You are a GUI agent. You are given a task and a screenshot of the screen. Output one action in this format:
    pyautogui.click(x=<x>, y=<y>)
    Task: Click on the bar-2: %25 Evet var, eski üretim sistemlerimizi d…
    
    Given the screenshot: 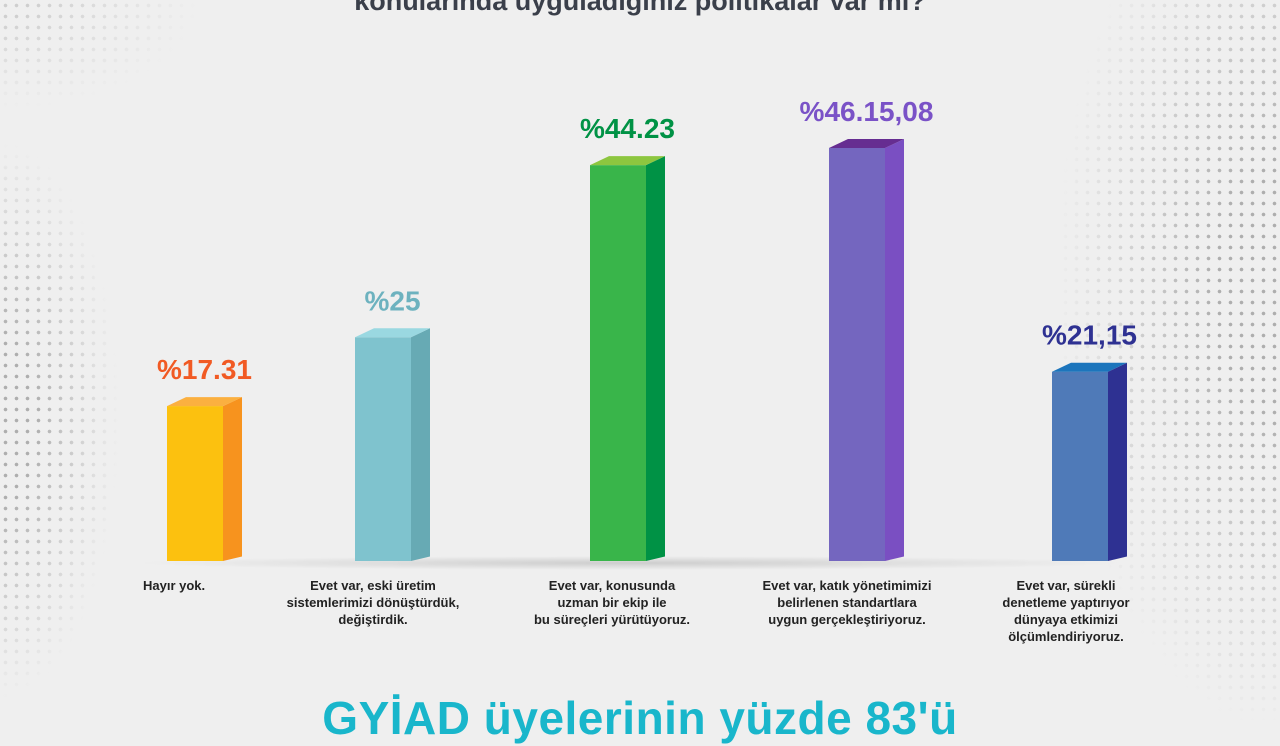 What is the action you would take?
    pyautogui.click(x=373, y=456)
    